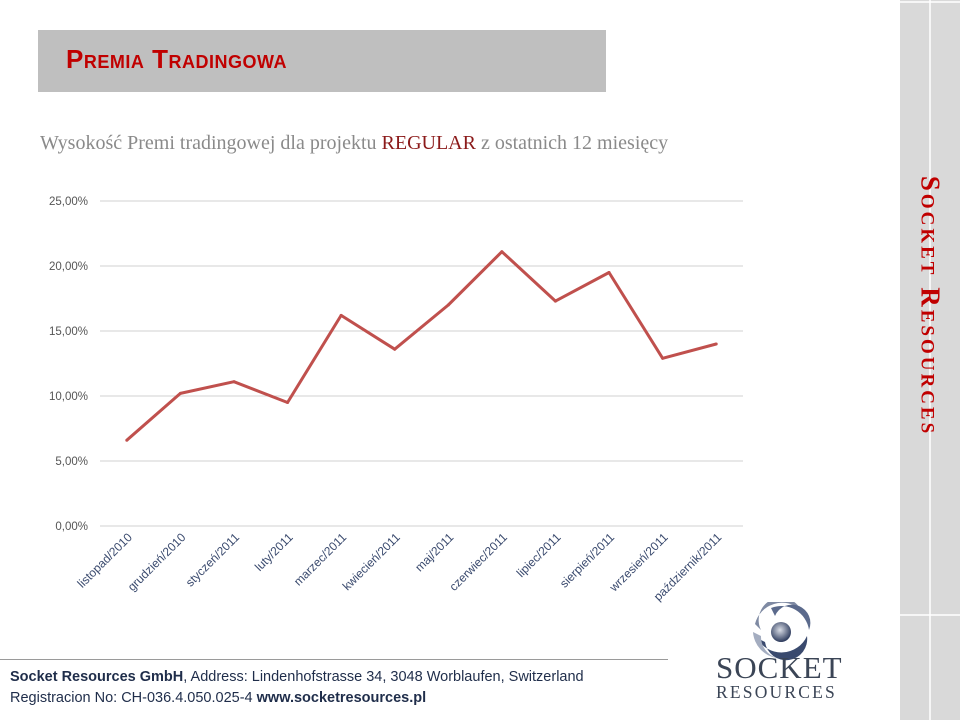  I want to click on socket-resources-logo, so click(782, 631).